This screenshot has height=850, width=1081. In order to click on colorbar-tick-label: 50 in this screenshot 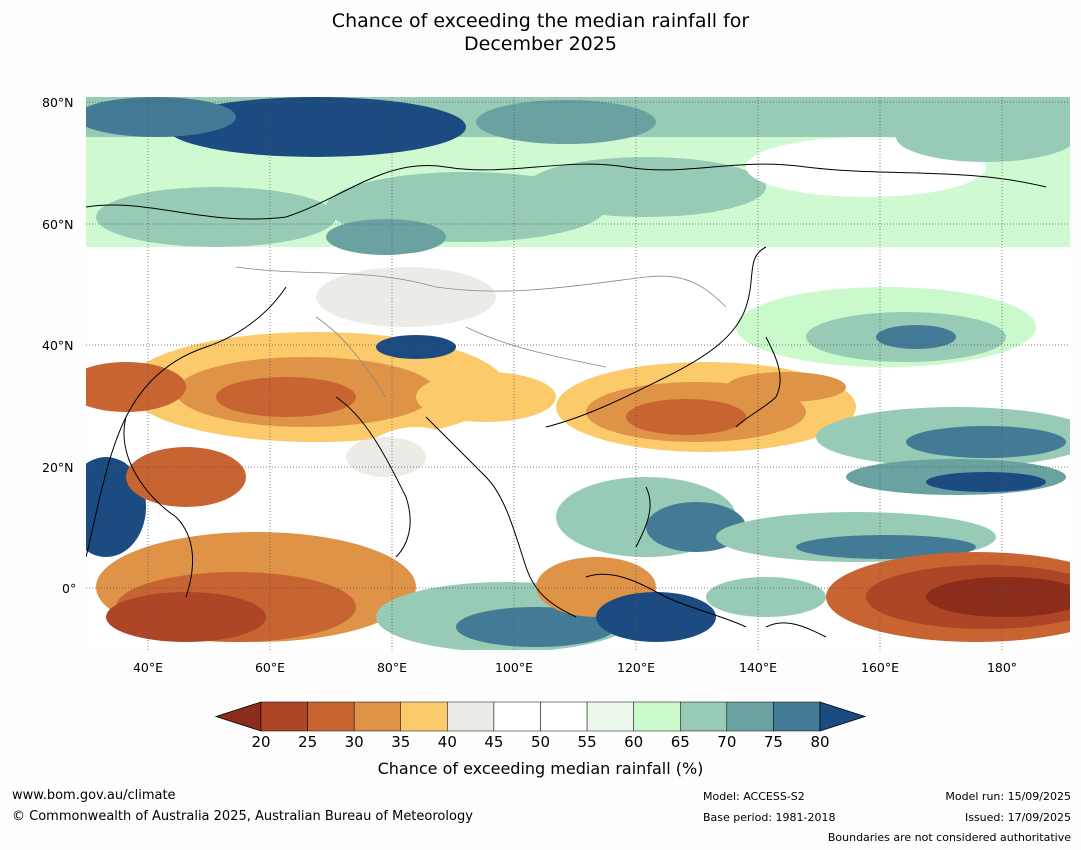, I will do `click(540, 742)`.